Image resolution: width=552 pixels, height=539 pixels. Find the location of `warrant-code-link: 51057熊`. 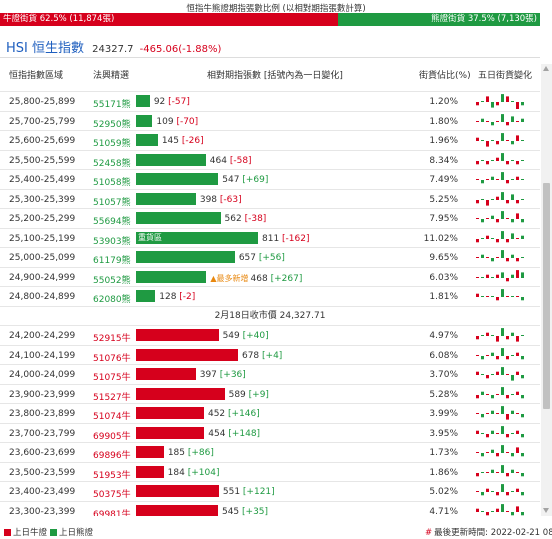

warrant-code-link: 51057熊 is located at coordinates (112, 202).